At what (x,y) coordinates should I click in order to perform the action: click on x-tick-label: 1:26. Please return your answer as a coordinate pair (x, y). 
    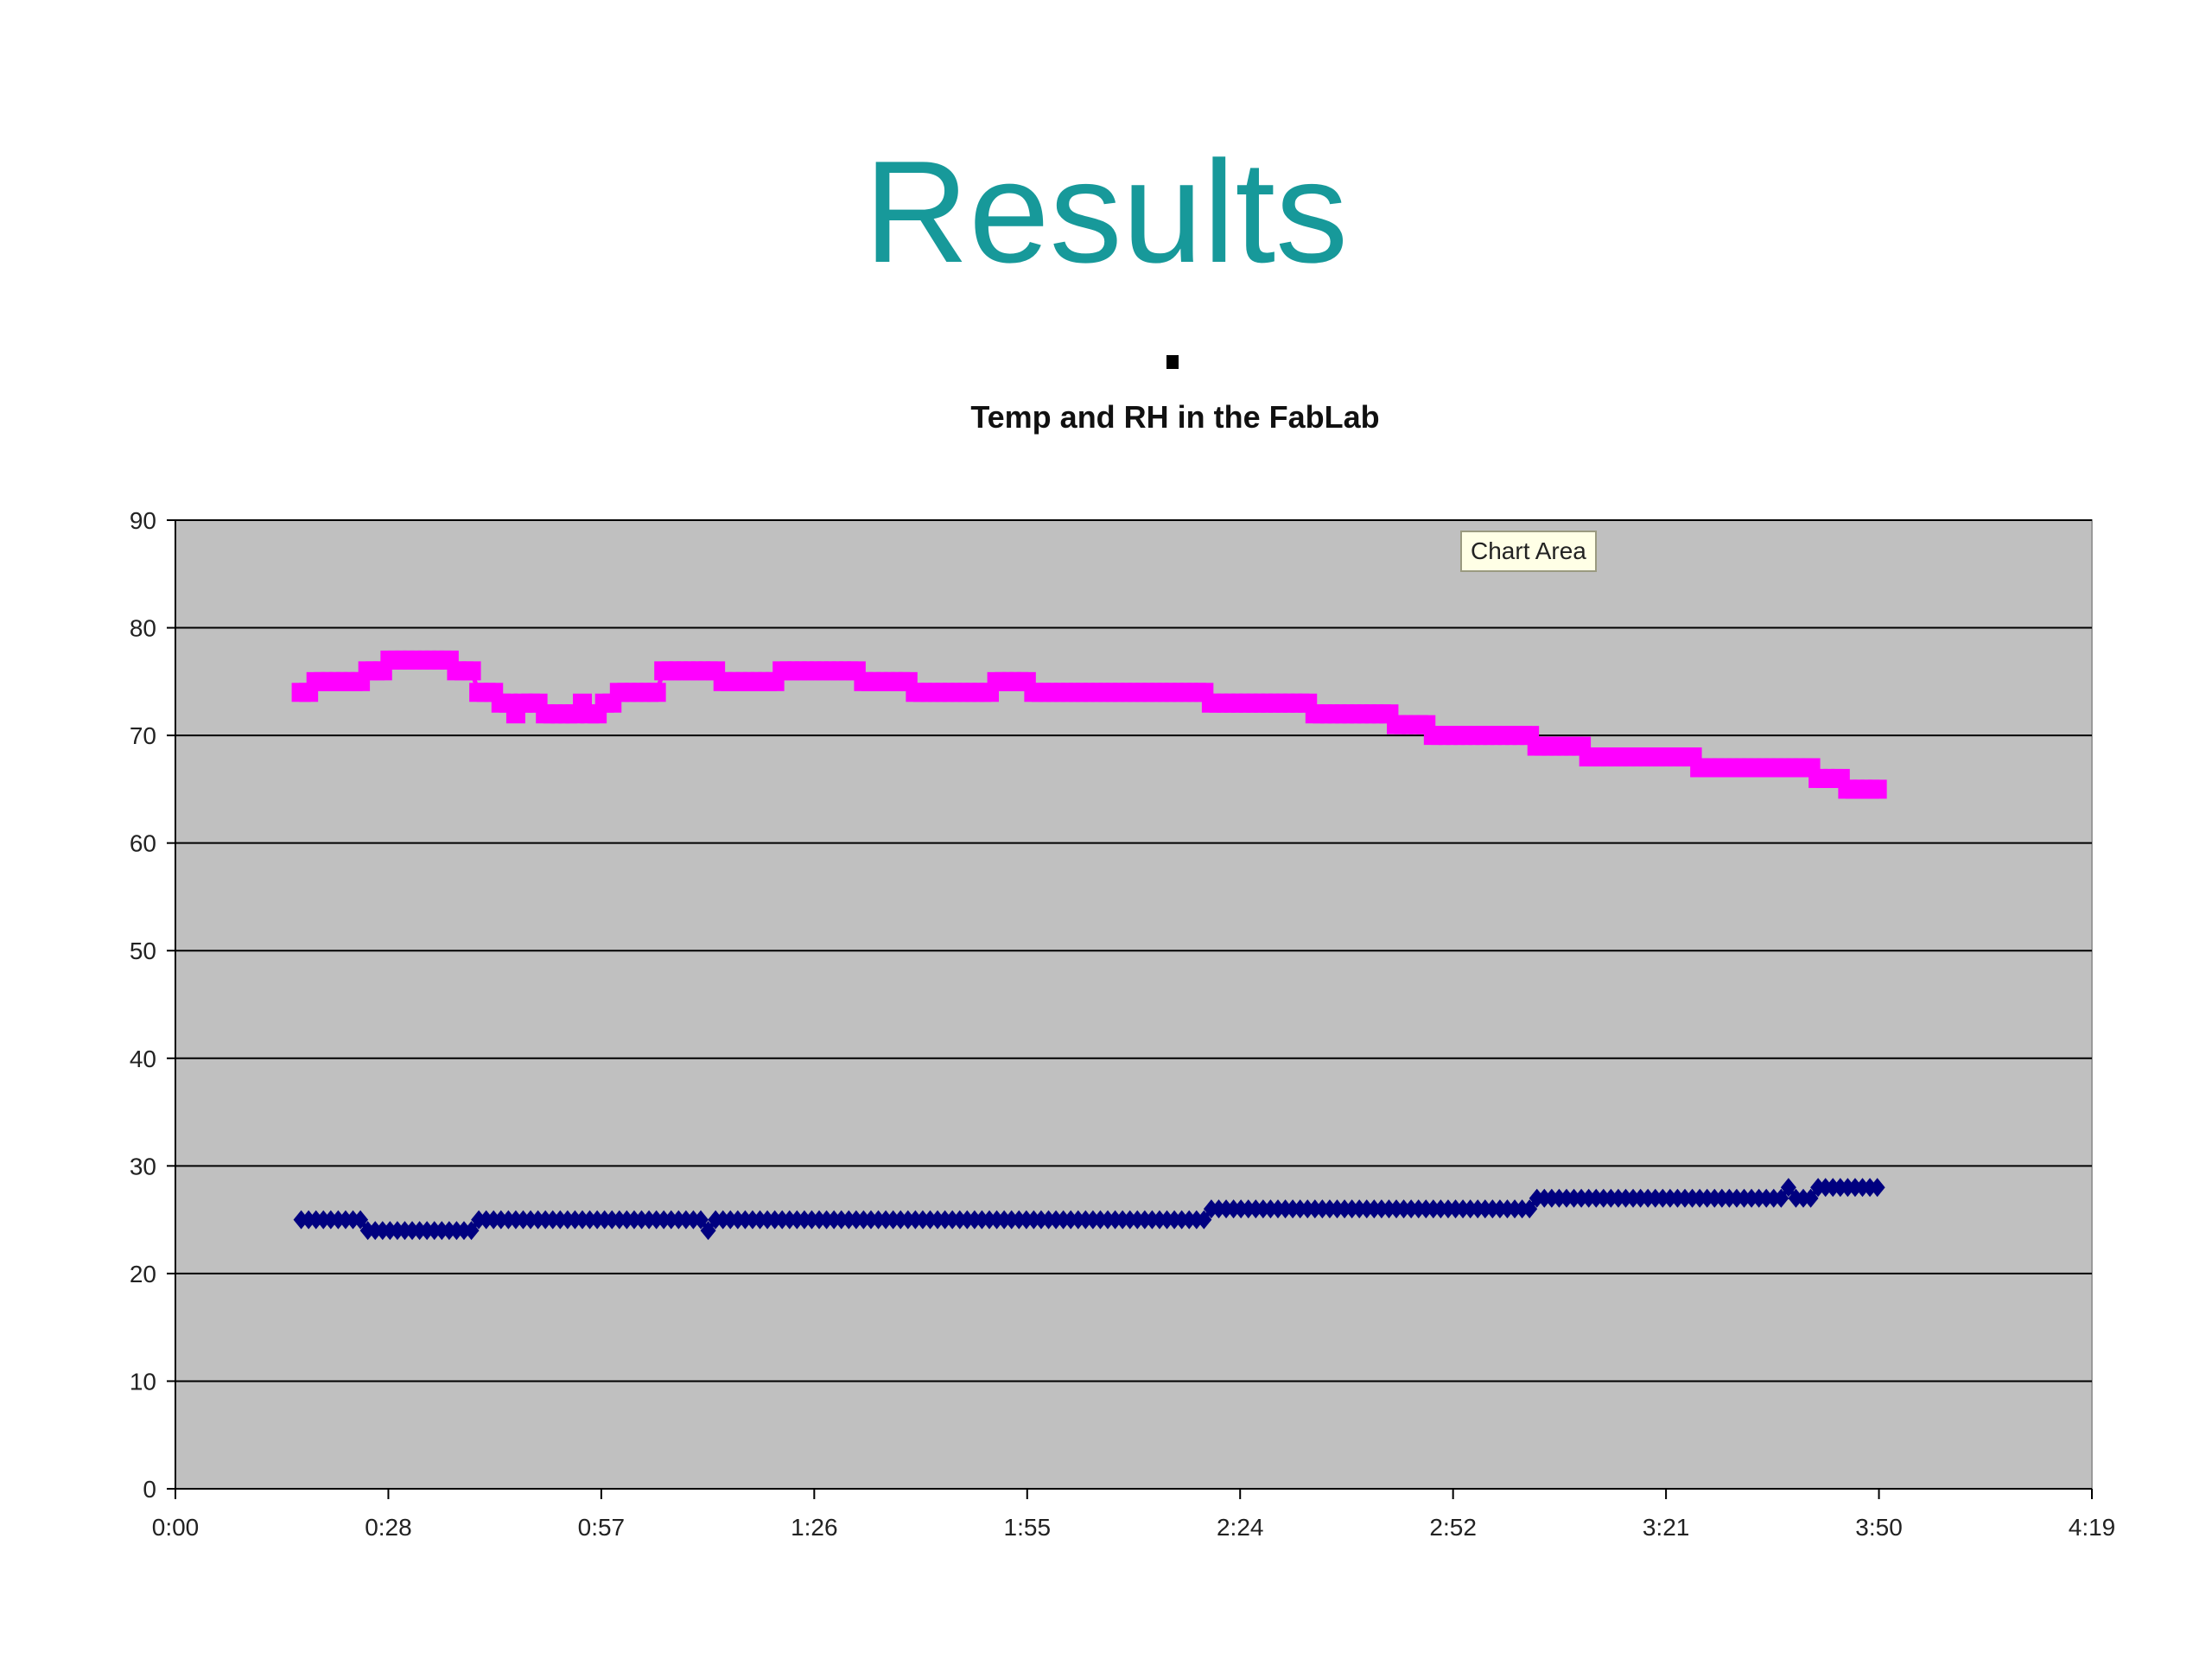
    Looking at the image, I should click on (814, 1527).